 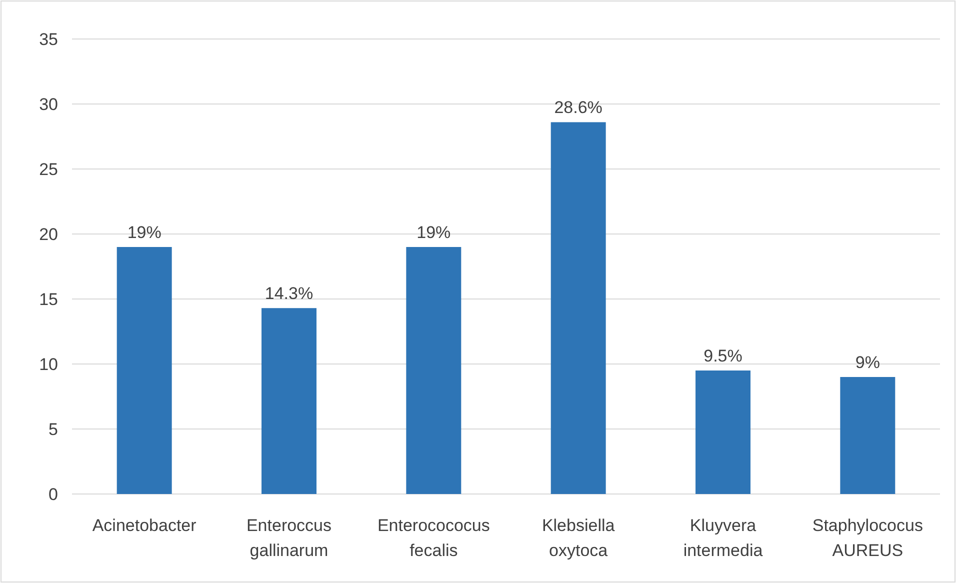 What do you see at coordinates (48, 169) in the screenshot?
I see `y-tick-label: 25` at bounding box center [48, 169].